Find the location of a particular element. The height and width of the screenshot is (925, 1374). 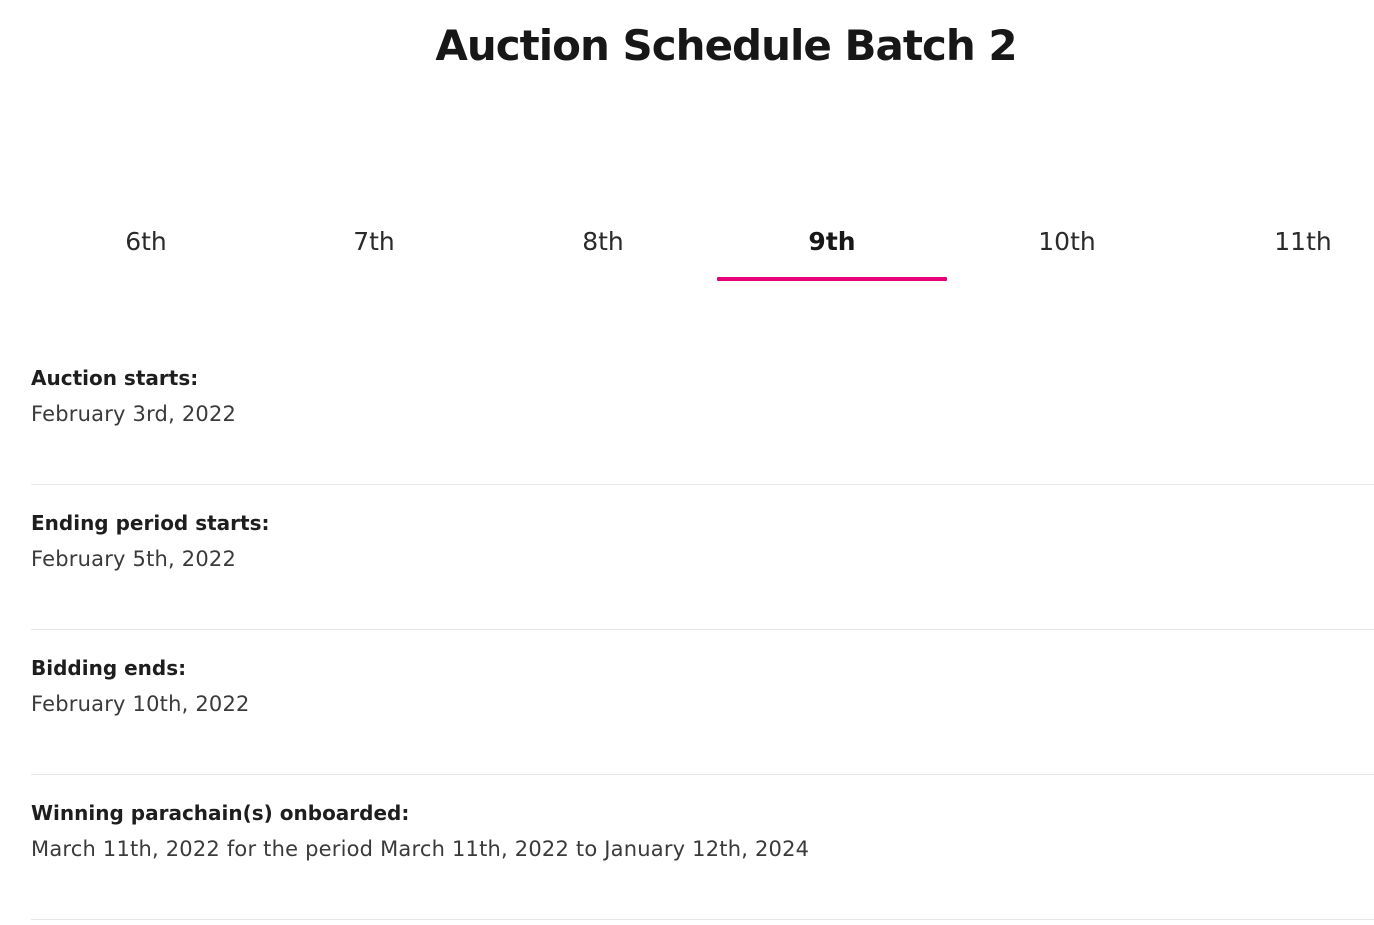

detail-label: Ending period starts: is located at coordinates (150, 523).